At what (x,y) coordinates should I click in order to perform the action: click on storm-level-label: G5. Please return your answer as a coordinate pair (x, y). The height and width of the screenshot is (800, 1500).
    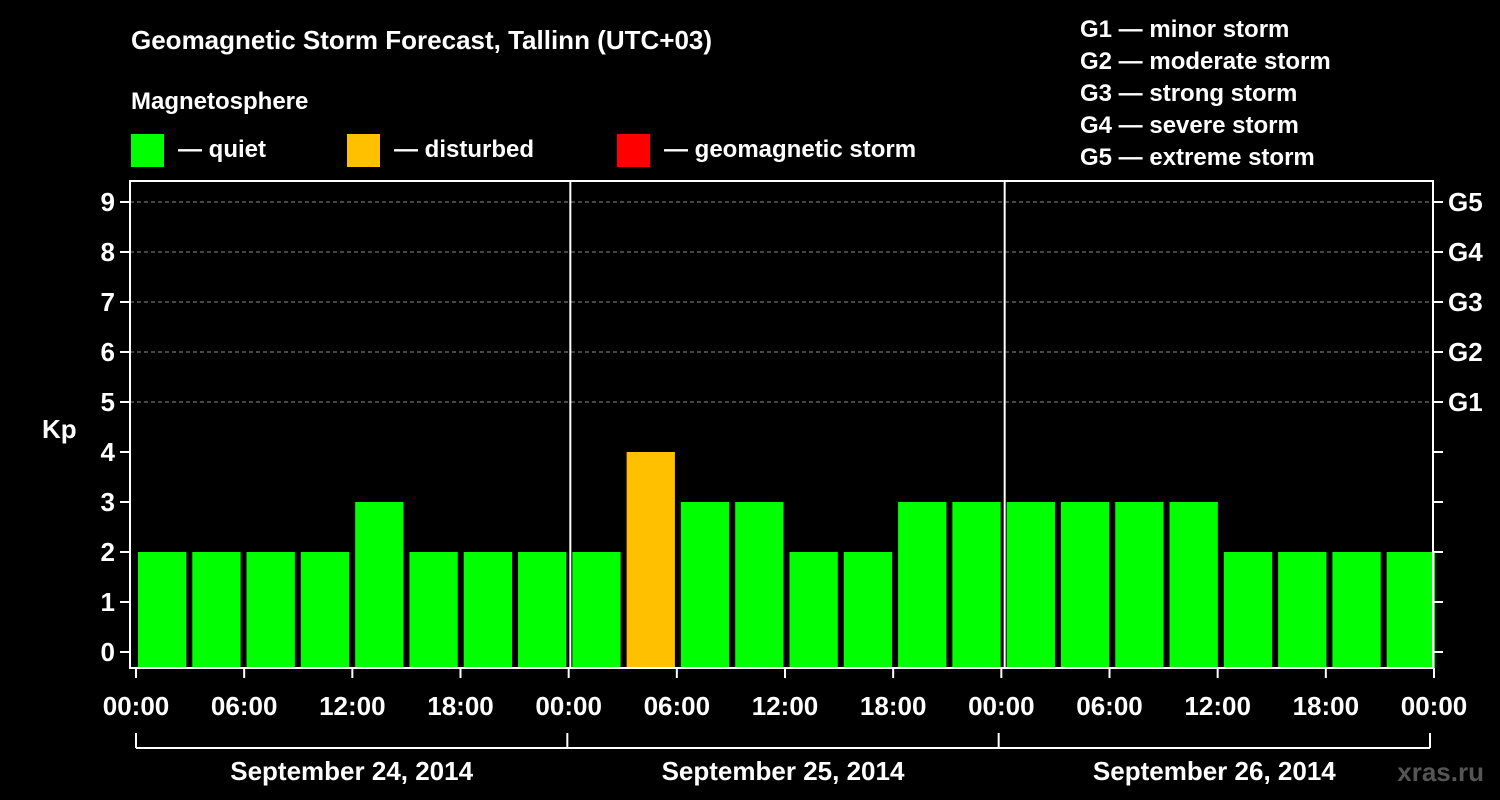
    Looking at the image, I should click on (1465, 202).